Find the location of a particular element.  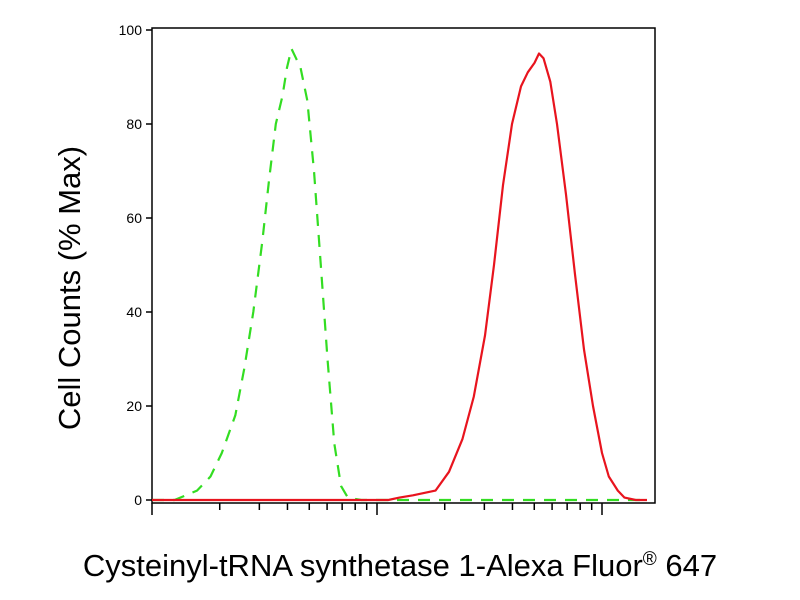

y-tick-label: 100 is located at coordinates (131, 30).